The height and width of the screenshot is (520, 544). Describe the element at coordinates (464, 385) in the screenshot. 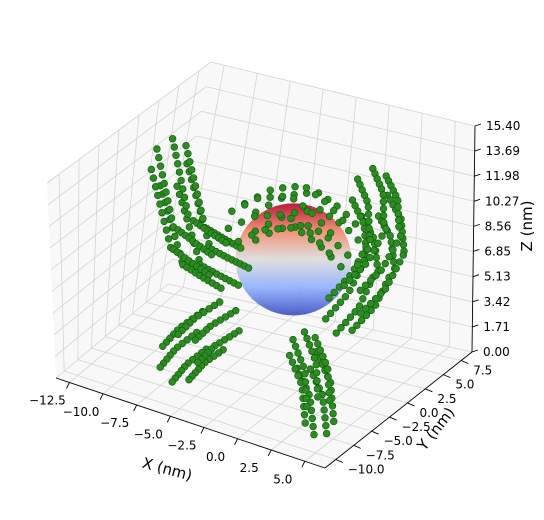

I see `y-tick-label: 5.0` at that location.